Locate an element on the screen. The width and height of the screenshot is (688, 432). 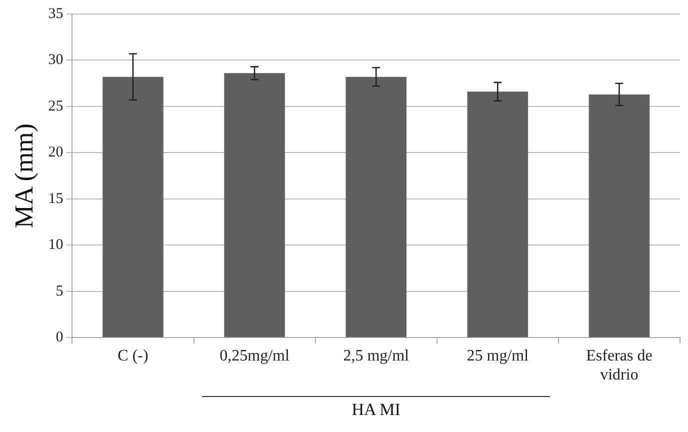
y-tick-label: 35 is located at coordinates (56, 14).